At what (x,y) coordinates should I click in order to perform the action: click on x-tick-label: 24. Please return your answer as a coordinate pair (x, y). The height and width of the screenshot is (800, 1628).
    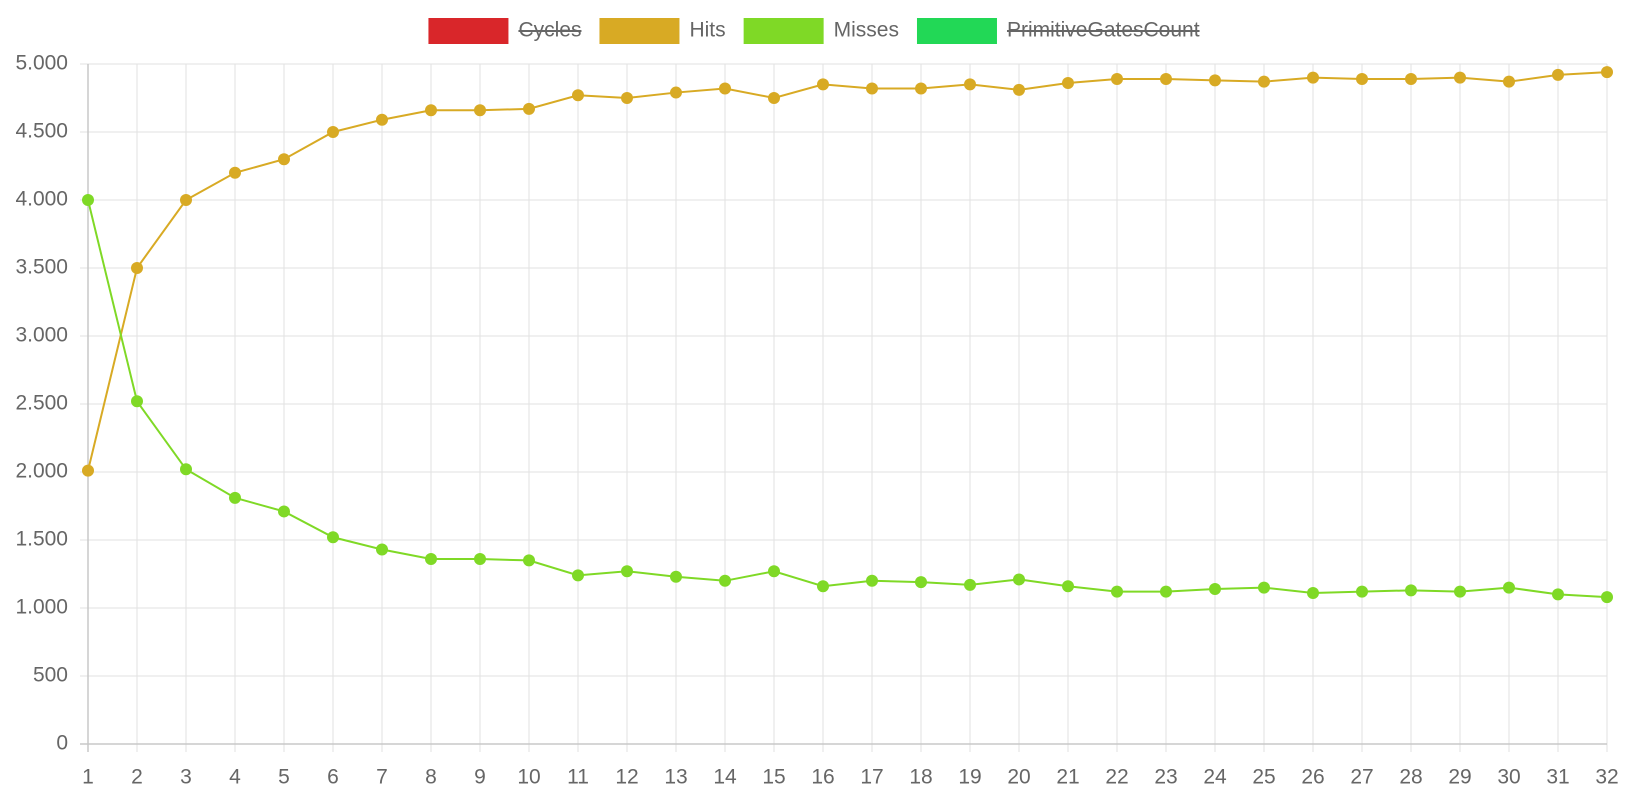
    Looking at the image, I should click on (1215, 777).